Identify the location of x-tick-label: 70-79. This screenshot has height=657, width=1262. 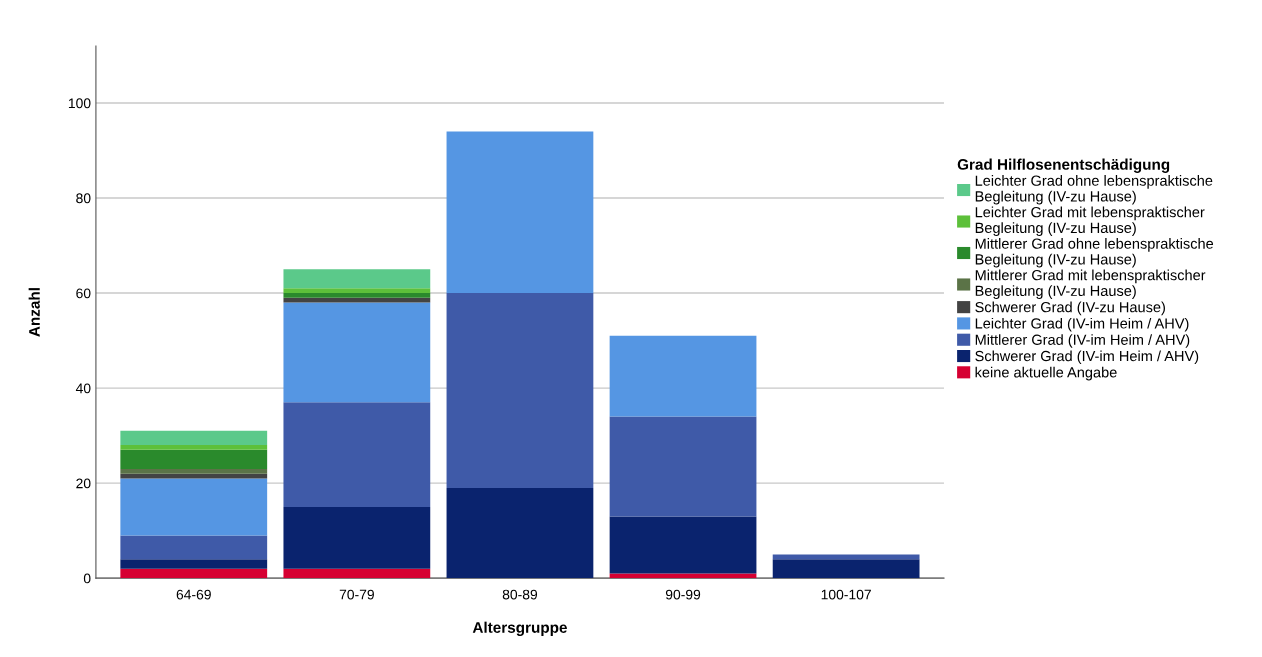
(356, 594).